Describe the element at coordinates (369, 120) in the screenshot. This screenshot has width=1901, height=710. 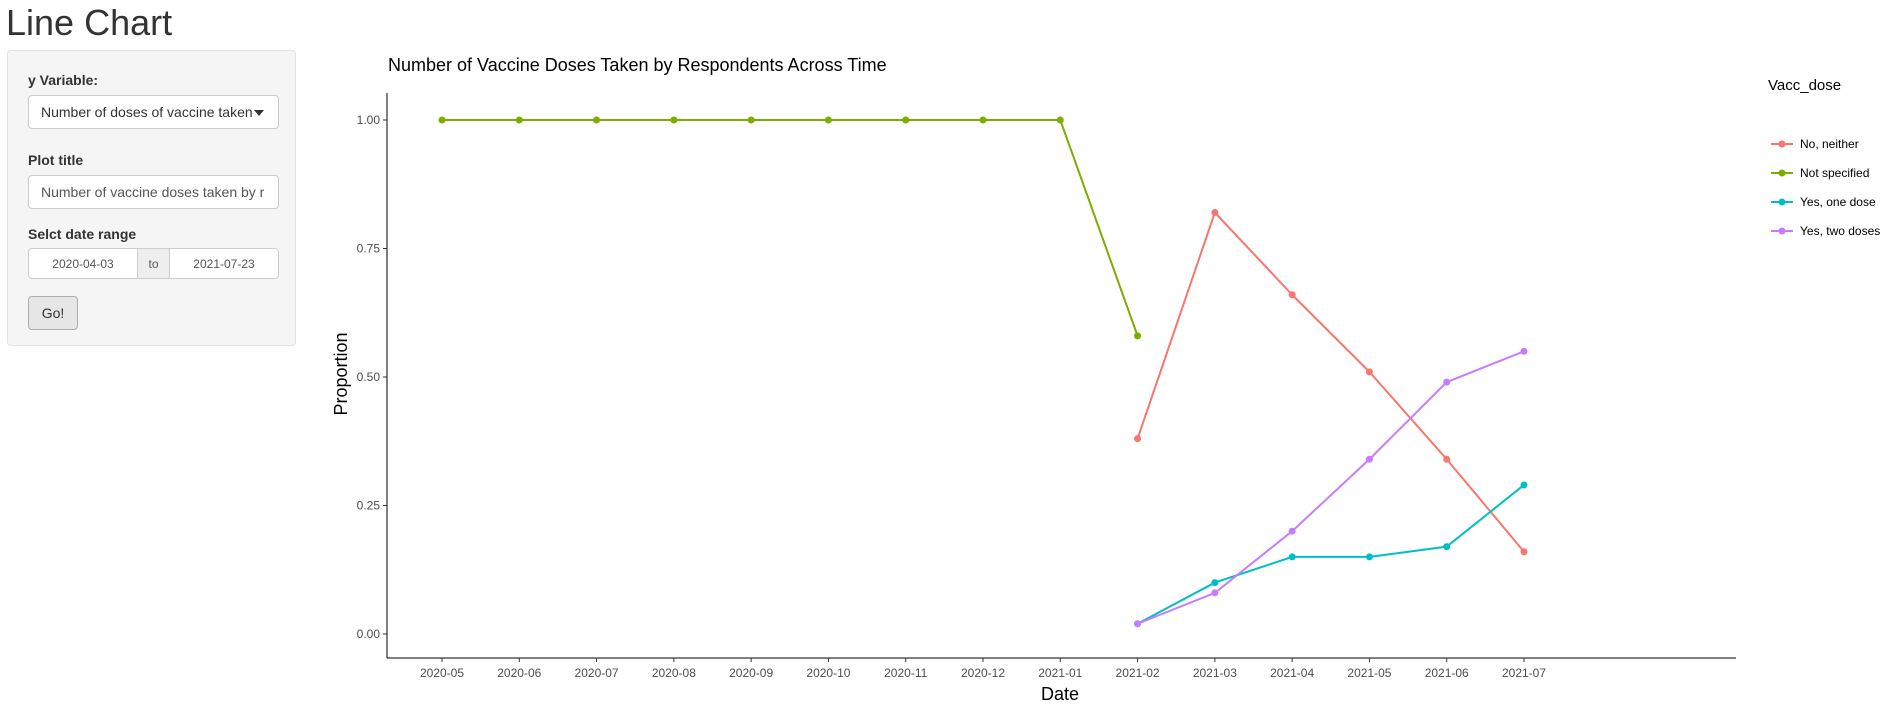
I see `y-tick-label: 1.00` at that location.